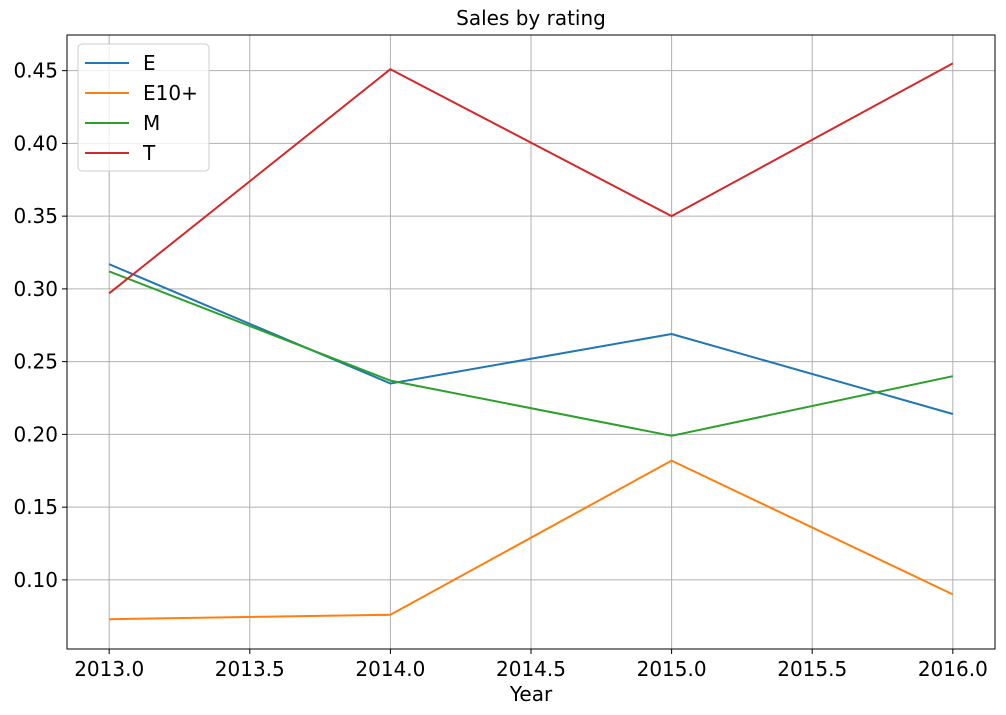 This screenshot has height=715, width=1006. I want to click on x-tick-label: 2014.0, so click(390, 669).